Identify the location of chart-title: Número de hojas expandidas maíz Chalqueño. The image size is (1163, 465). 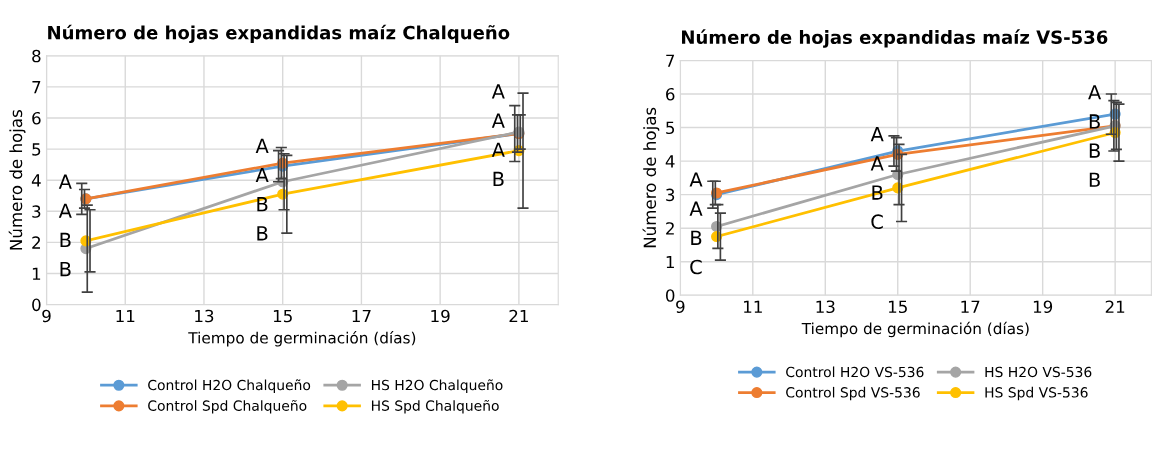
(279, 34).